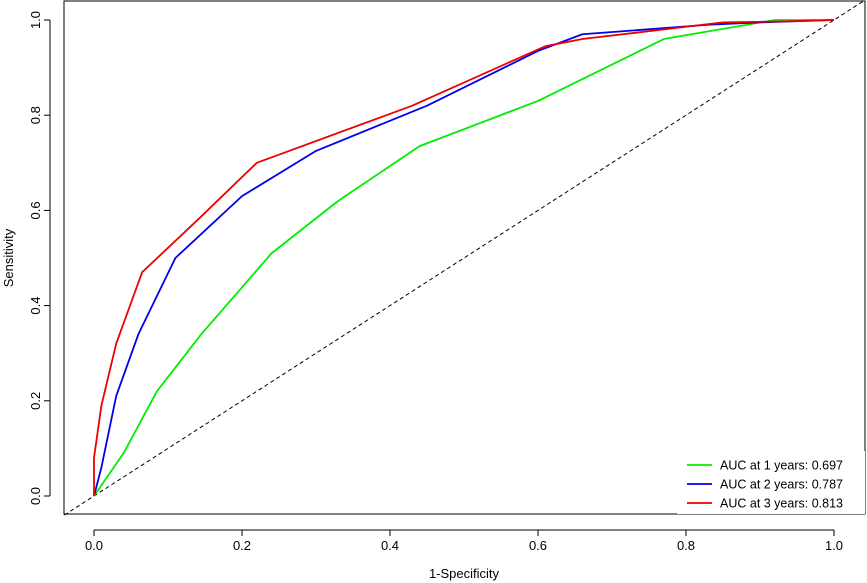  Describe the element at coordinates (94, 545) in the screenshot. I see `x-tick-label: 0.0` at that location.